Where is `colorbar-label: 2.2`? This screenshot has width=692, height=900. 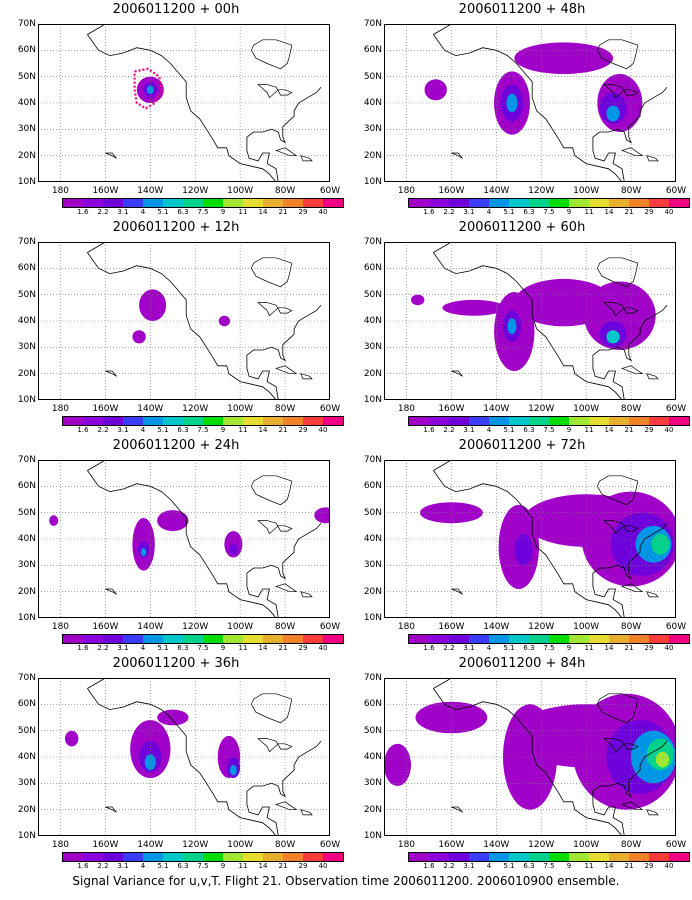 colorbar-label: 2.2 is located at coordinates (449, 648).